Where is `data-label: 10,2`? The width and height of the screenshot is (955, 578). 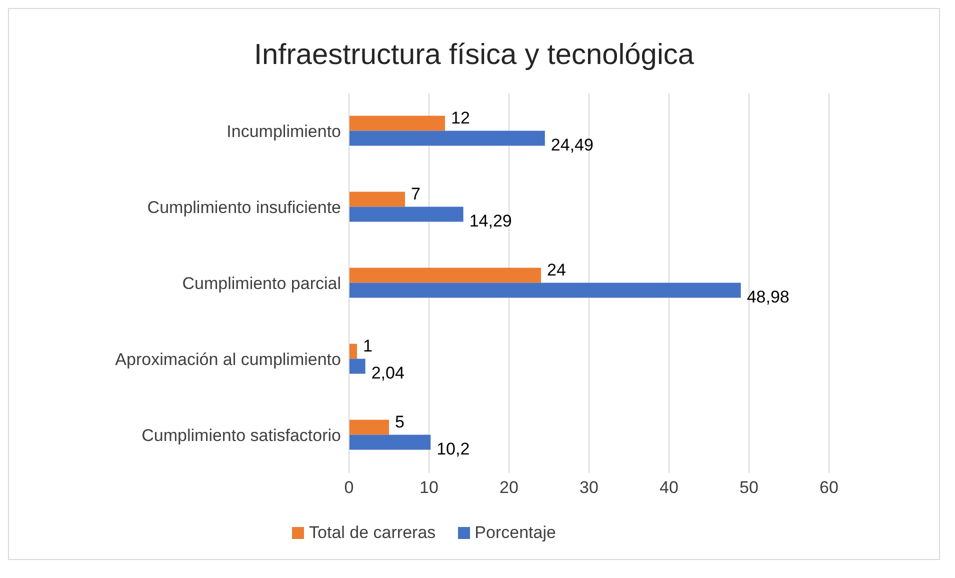
data-label: 10,2 is located at coordinates (453, 448).